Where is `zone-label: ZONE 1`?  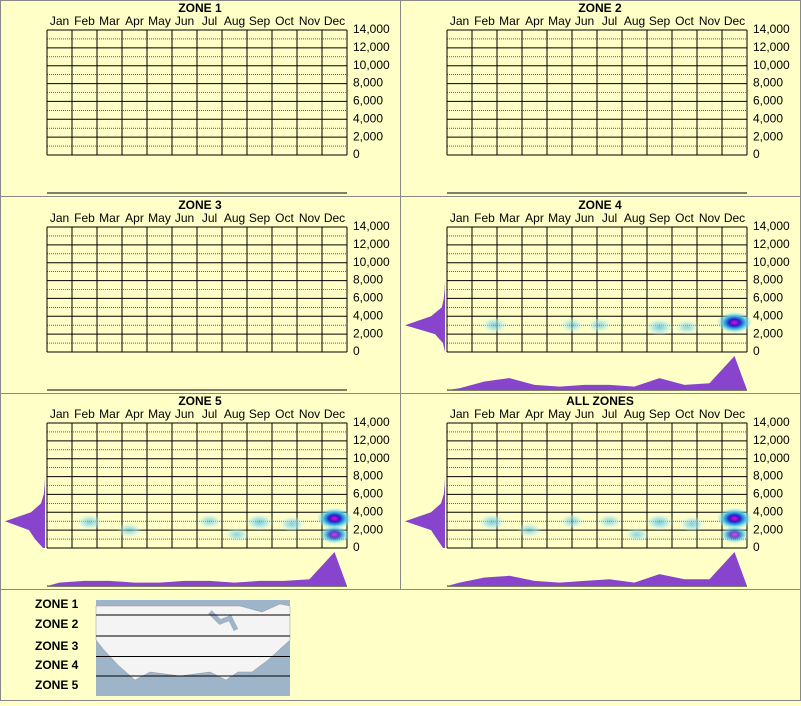
zone-label: ZONE 1 is located at coordinates (57, 604).